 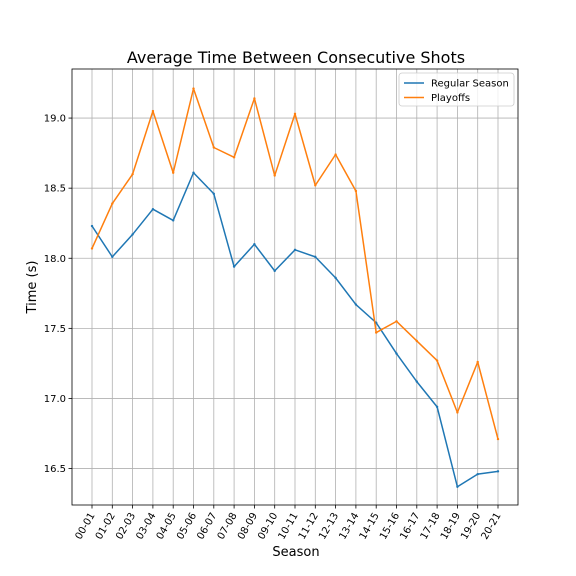 I want to click on y-tick-label: 16.5, so click(x=55, y=469).